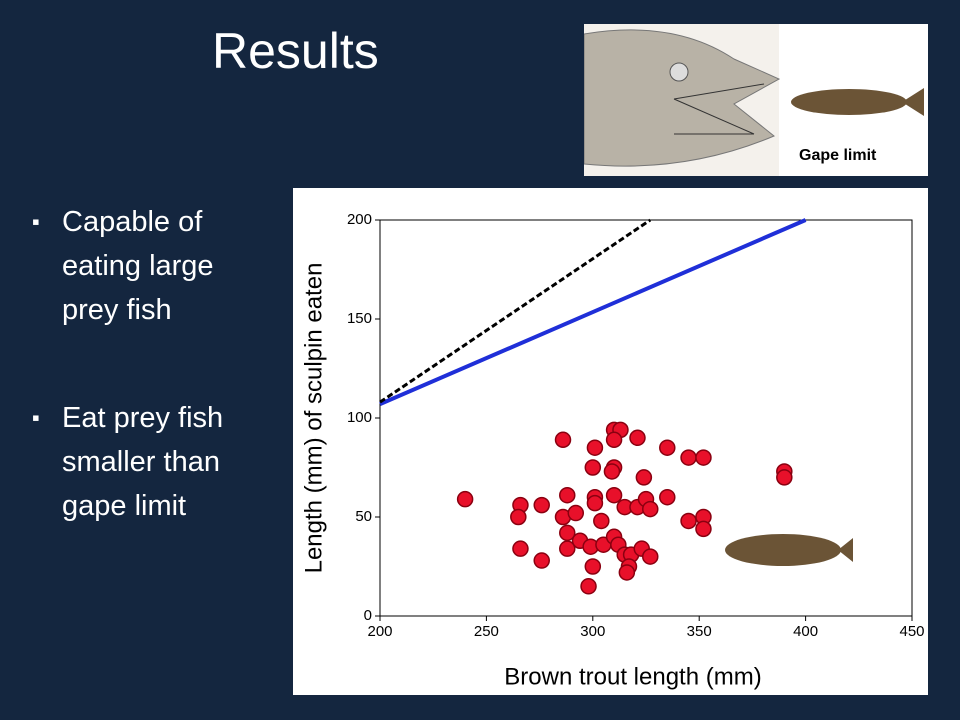 This screenshot has height=720, width=960. Describe the element at coordinates (359, 219) in the screenshot. I see `y-tick-label: 200` at that location.